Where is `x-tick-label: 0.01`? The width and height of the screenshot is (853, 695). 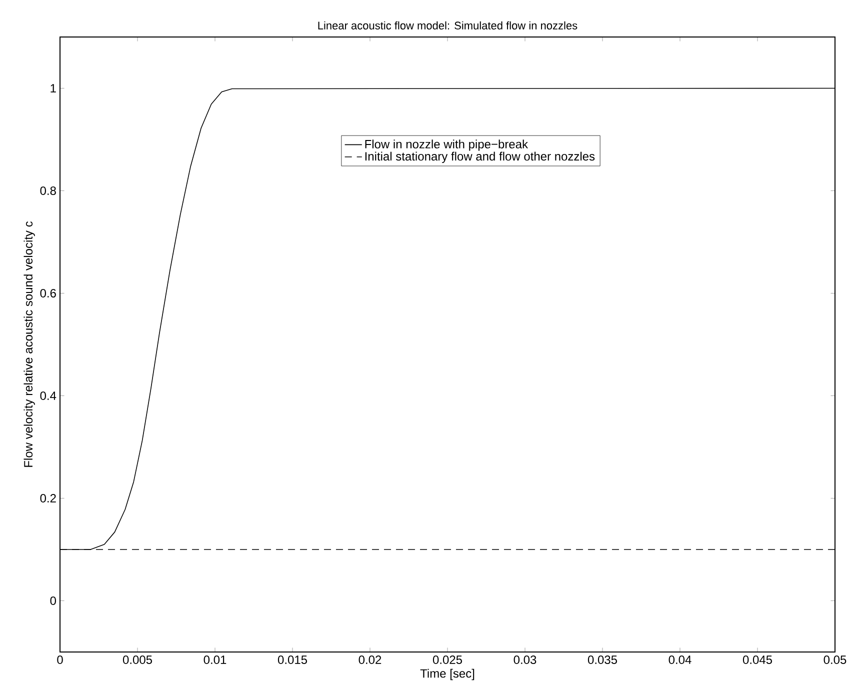
x-tick-label: 0.01 is located at coordinates (215, 660).